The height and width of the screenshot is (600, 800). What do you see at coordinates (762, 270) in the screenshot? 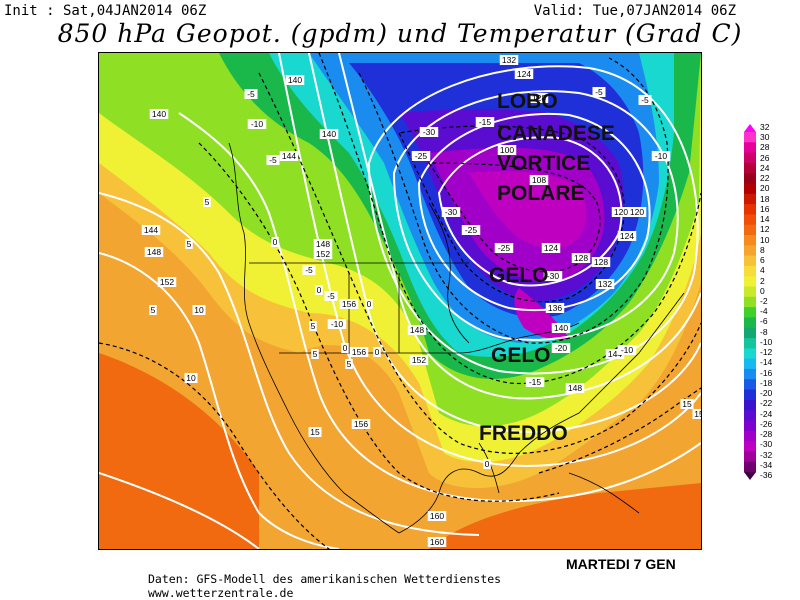
I see `legend-label: 4` at bounding box center [762, 270].